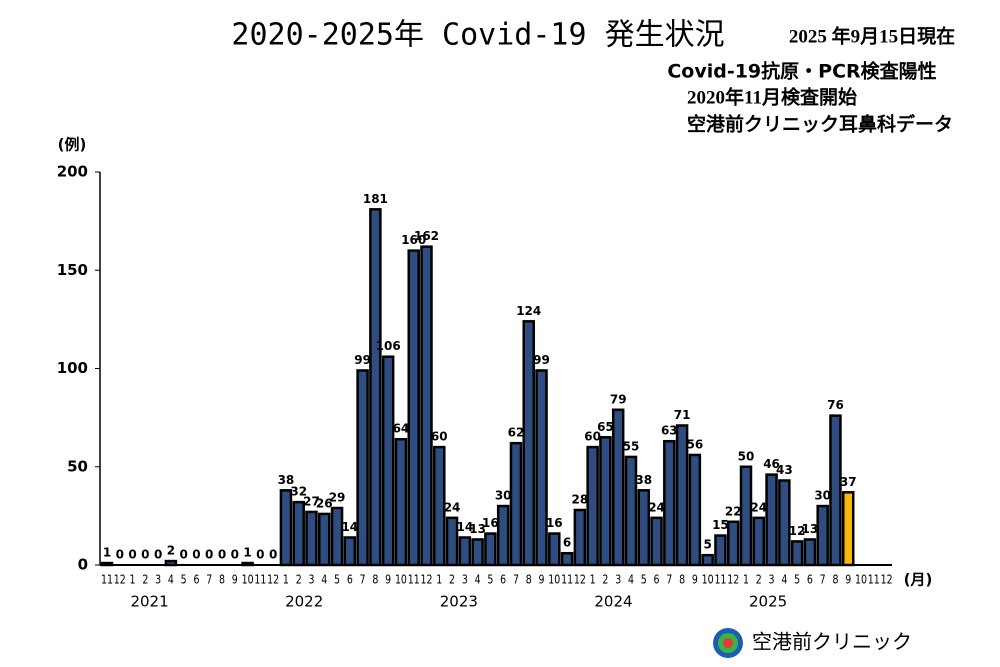  I want to click on data-label: 181, so click(375, 199).